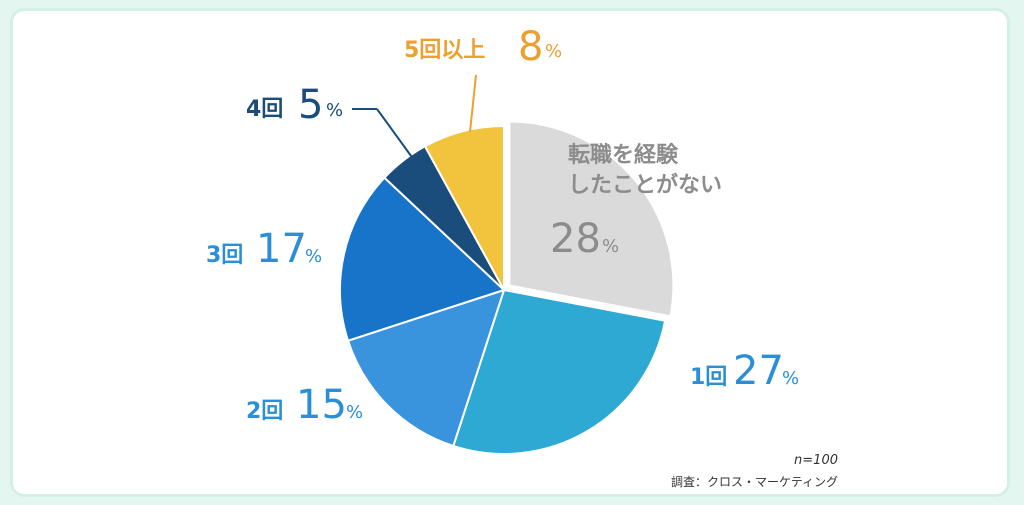  Describe the element at coordinates (553, 51) in the screenshot. I see `slice-unit-5: %` at that location.